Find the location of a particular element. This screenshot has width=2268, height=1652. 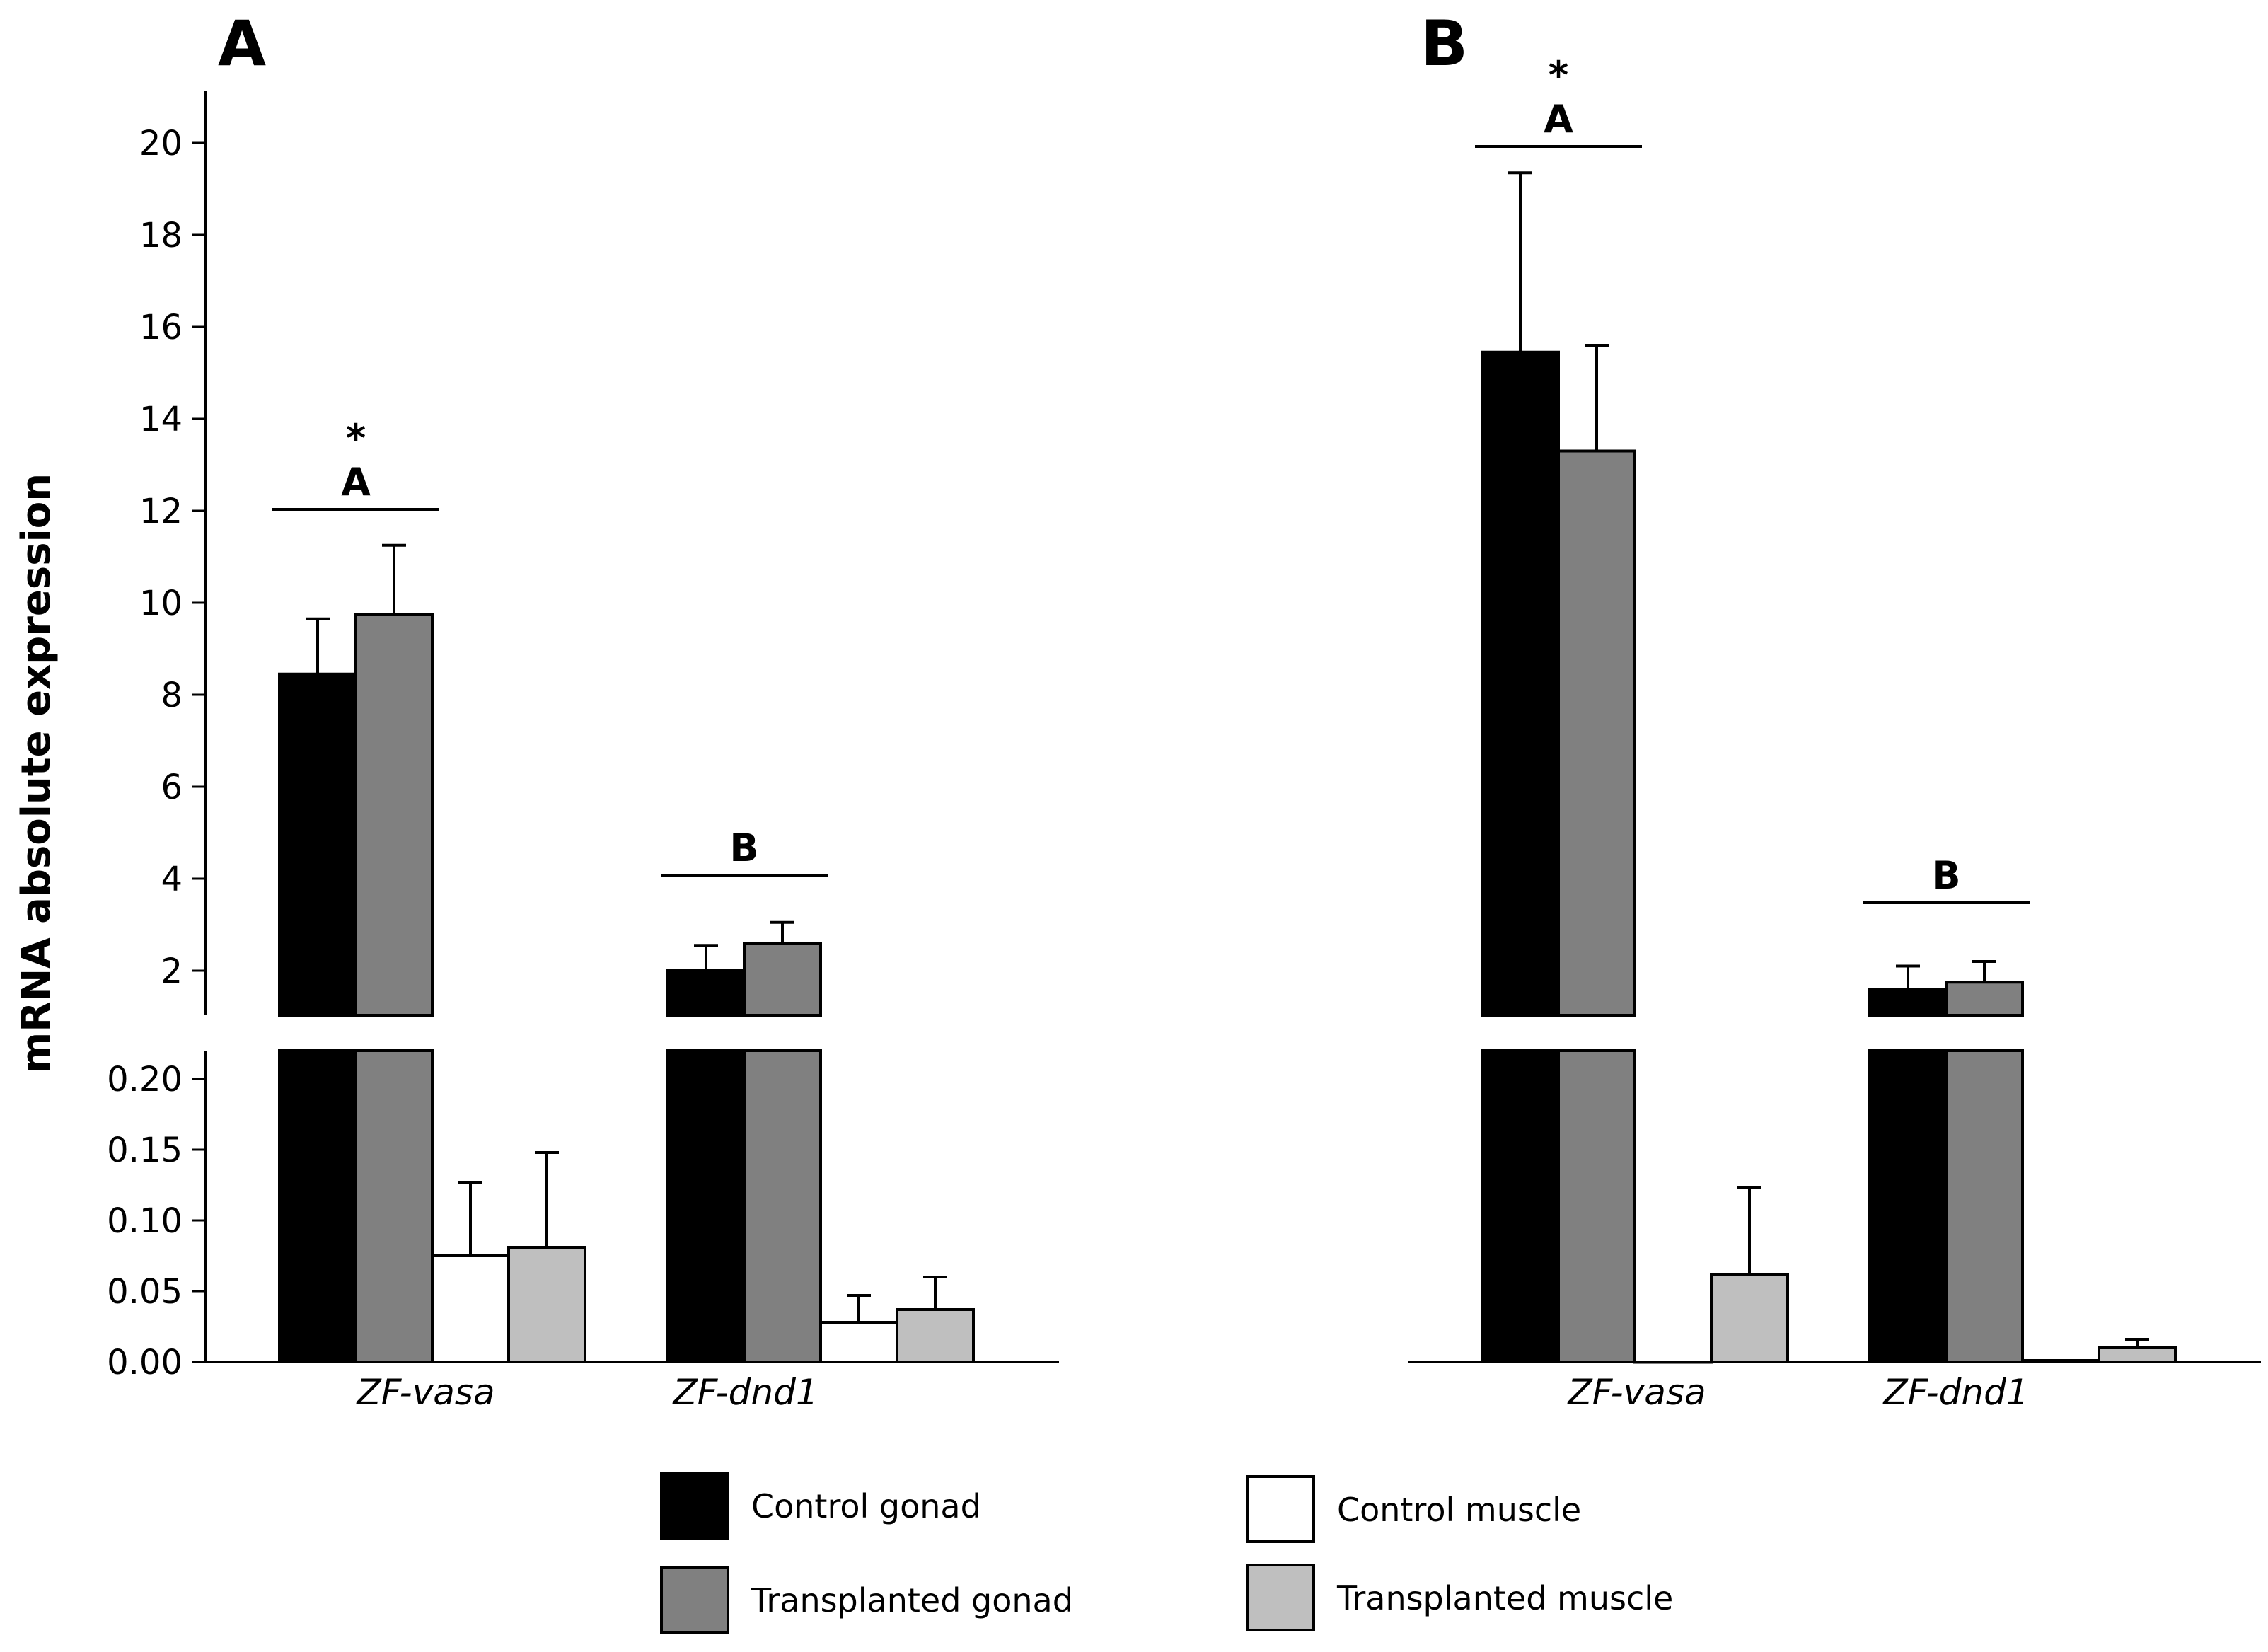

legend-label-control-muscle: Control muscle is located at coordinates (1459, 1510).